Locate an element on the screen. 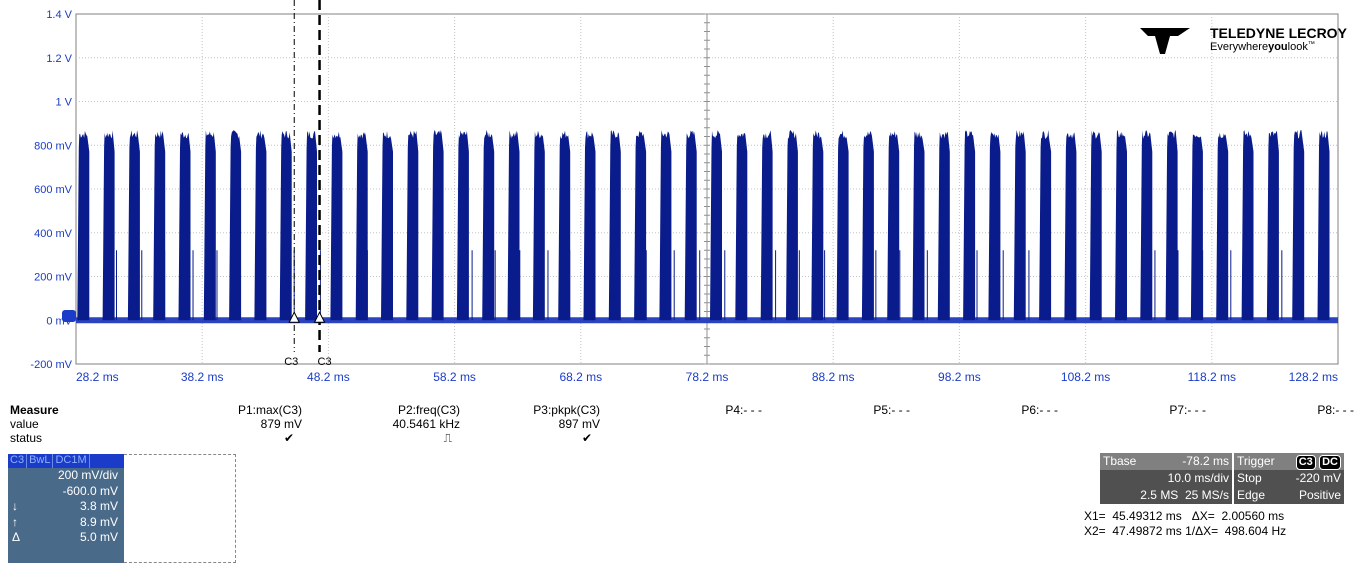 Image resolution: width=1356 pixels, height=563 pixels. down-arrow-icon: ↓ is located at coordinates (15, 506).